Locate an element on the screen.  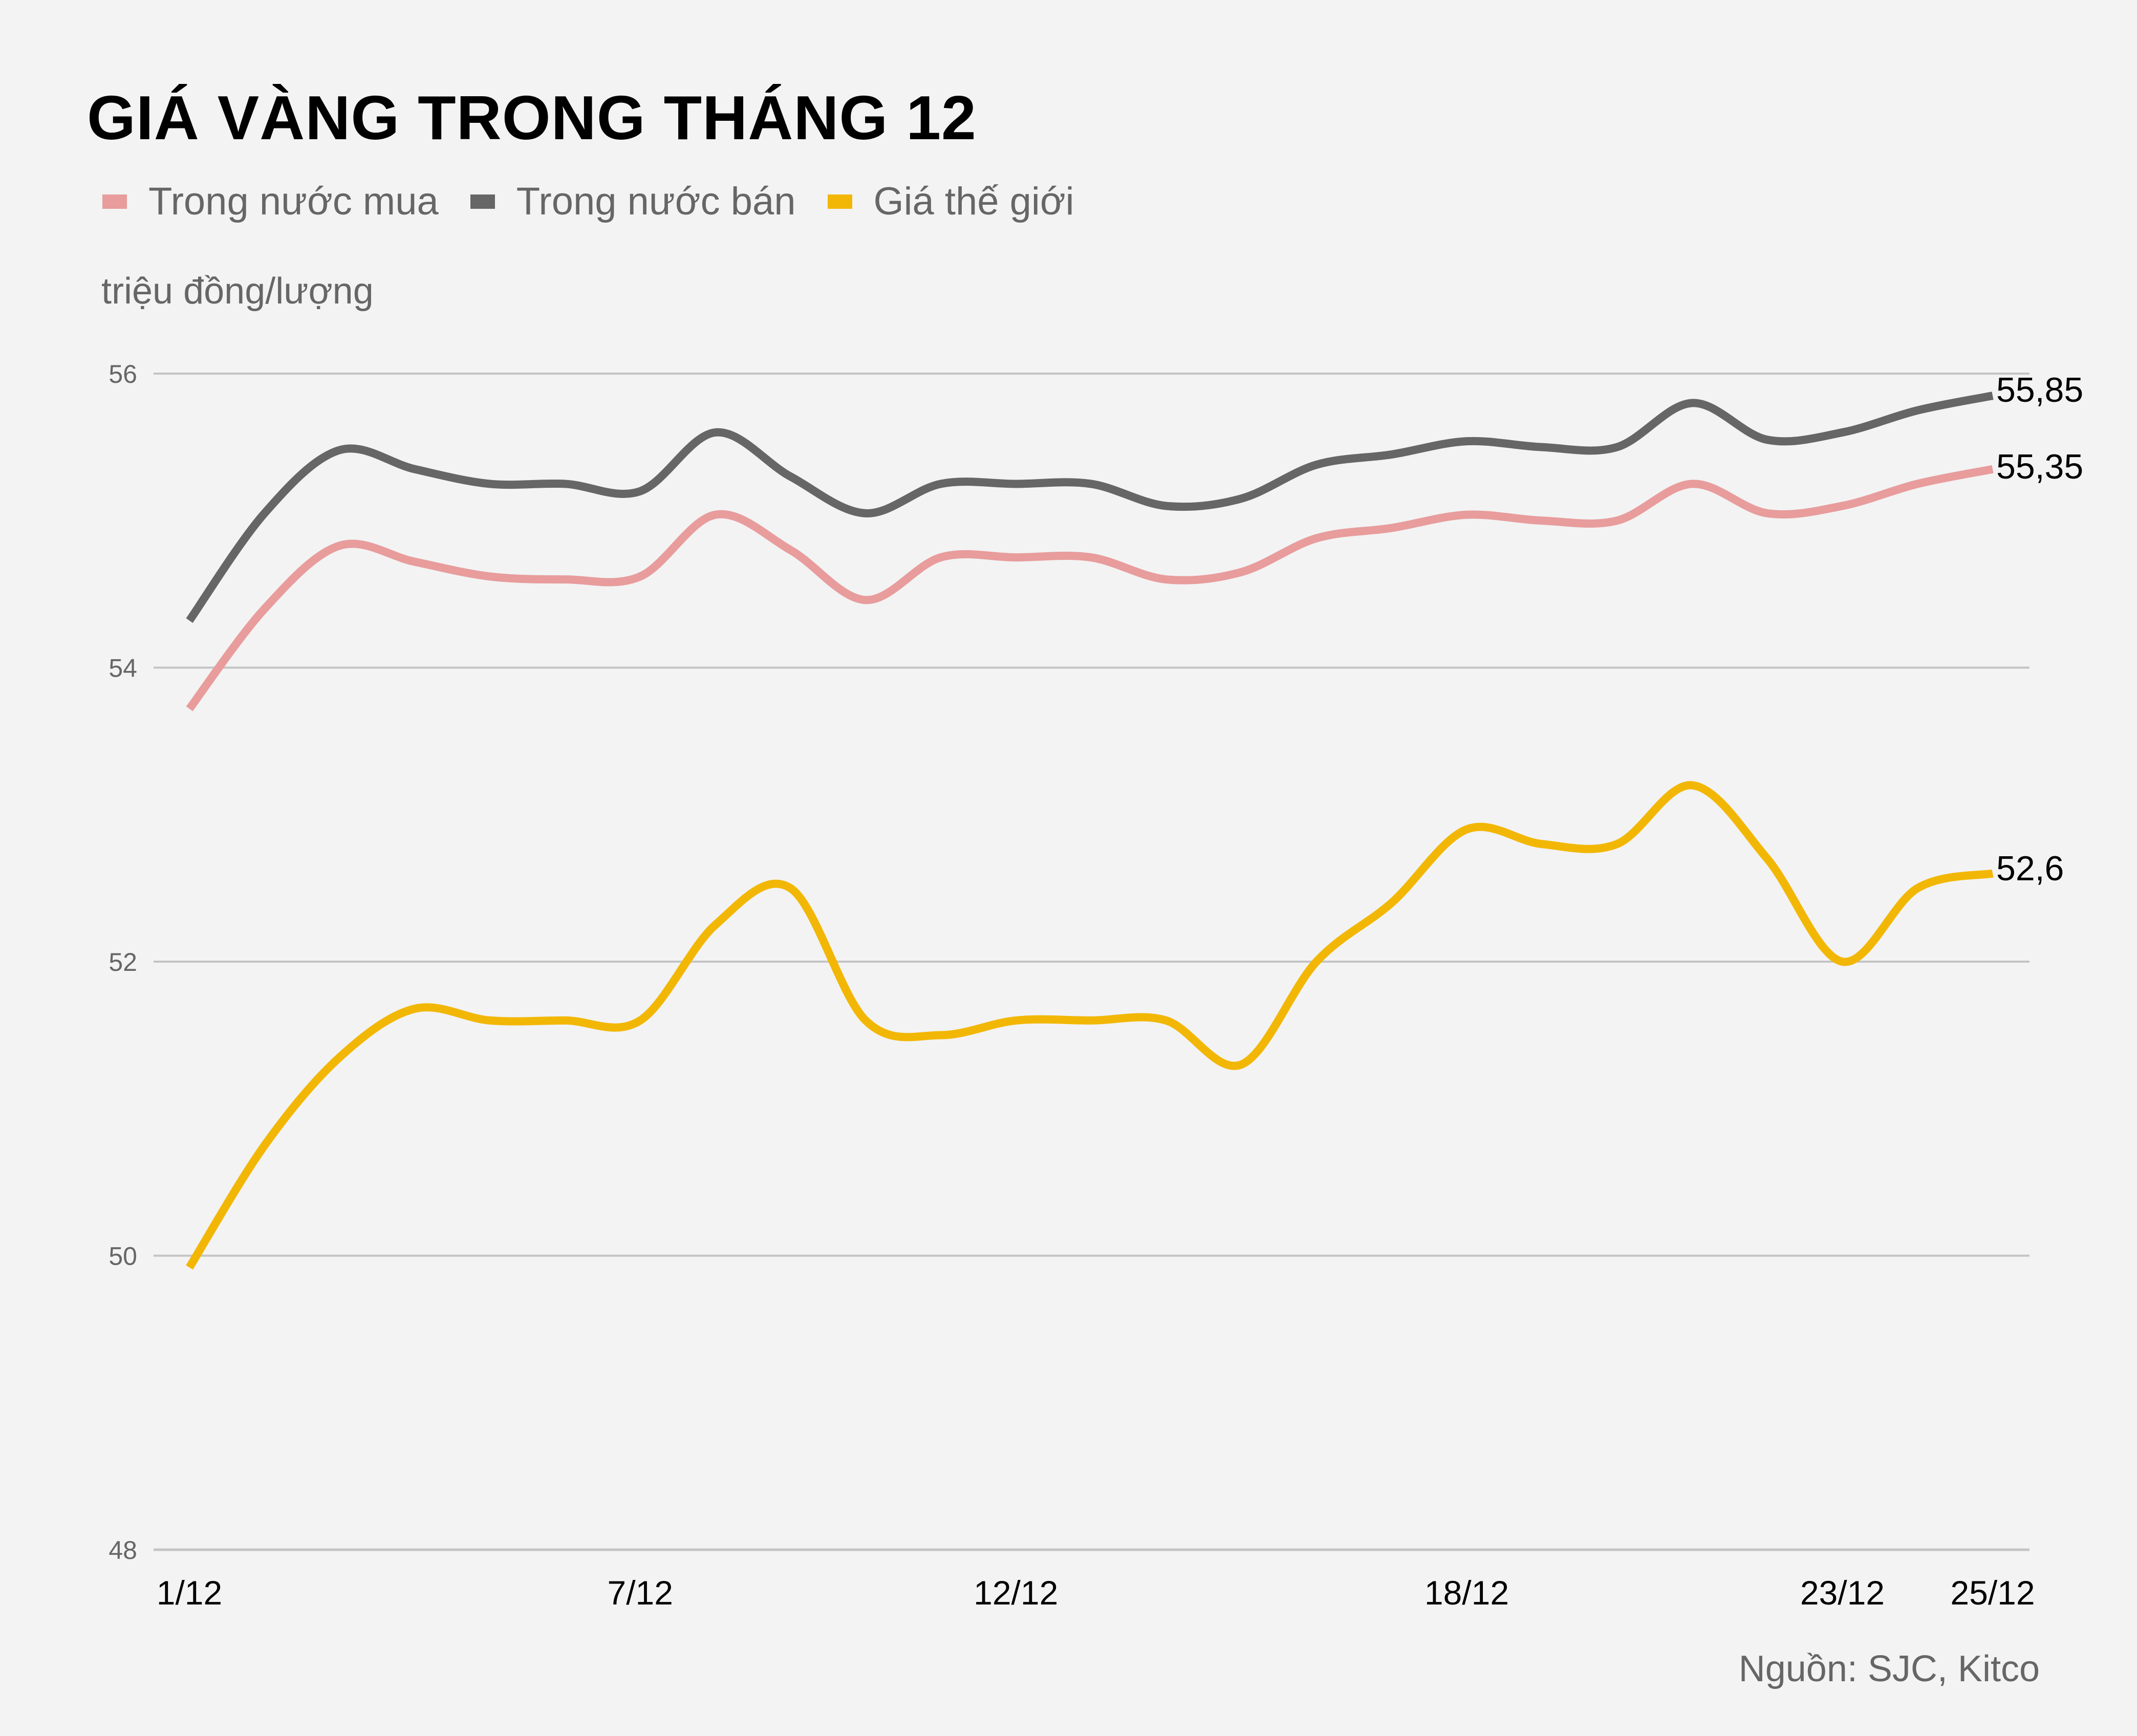
y-tick-label: 52 is located at coordinates (123, 962).